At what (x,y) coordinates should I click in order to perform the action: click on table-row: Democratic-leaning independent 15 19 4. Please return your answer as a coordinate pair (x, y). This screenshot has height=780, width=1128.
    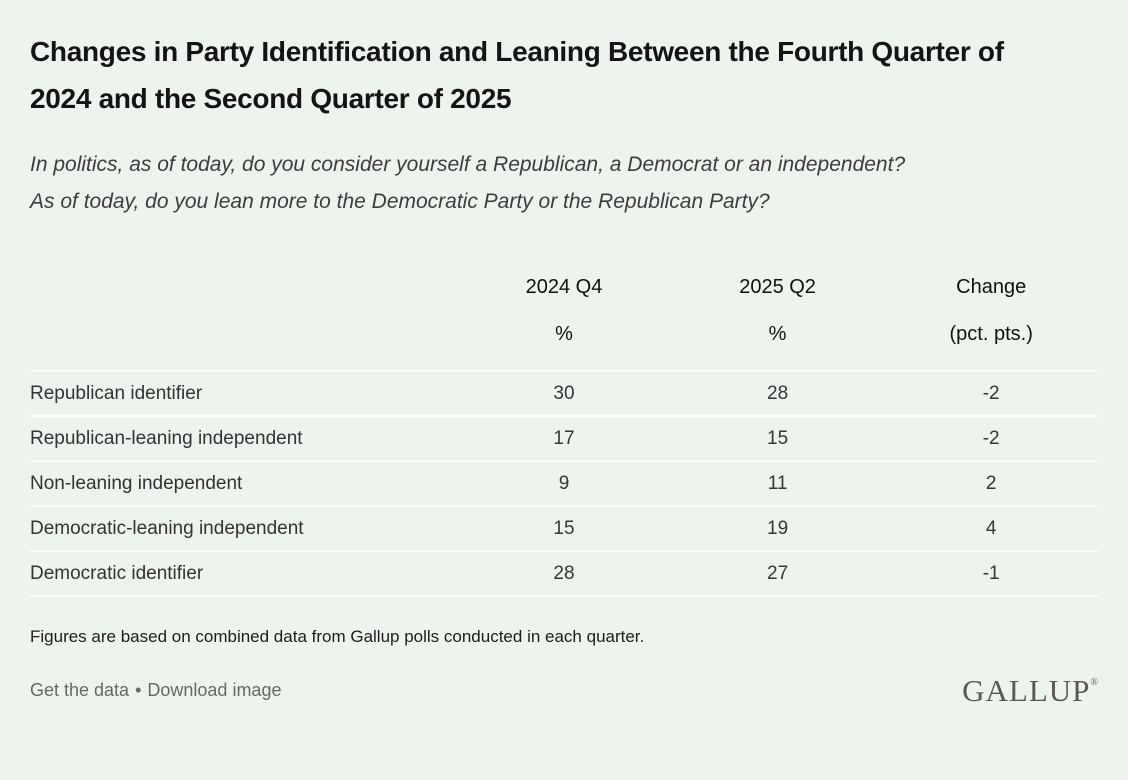
    Looking at the image, I should click on (564, 529).